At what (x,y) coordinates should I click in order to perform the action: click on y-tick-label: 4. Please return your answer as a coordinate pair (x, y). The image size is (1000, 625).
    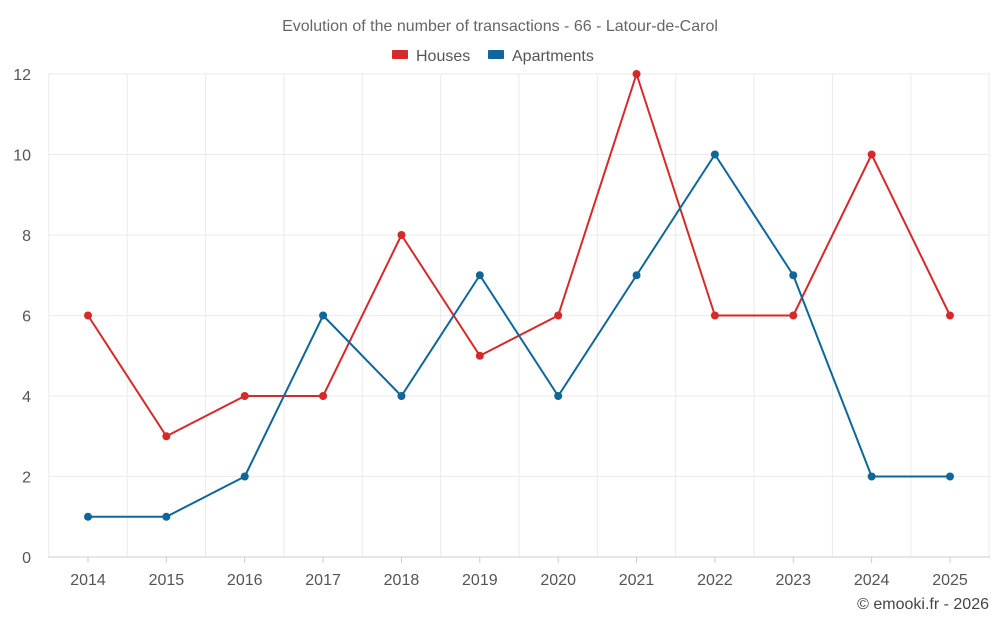
    Looking at the image, I should click on (26, 397).